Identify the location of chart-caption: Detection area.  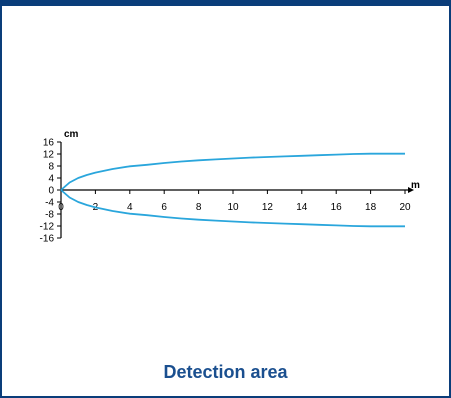
(225, 372).